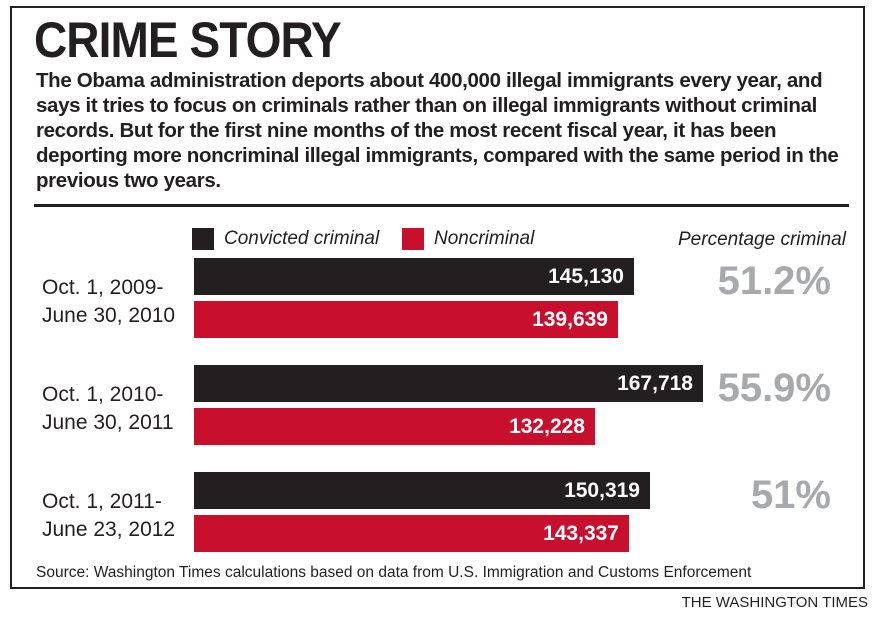 The image size is (878, 619). Describe the element at coordinates (302, 238) in the screenshot. I see `legend-label-convicted: Convicted criminal` at that location.